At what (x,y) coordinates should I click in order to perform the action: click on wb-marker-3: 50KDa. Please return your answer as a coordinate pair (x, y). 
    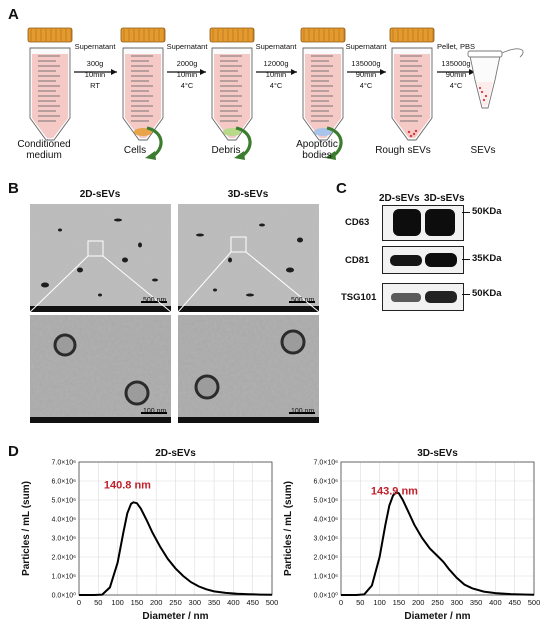
    Looking at the image, I should click on (487, 293).